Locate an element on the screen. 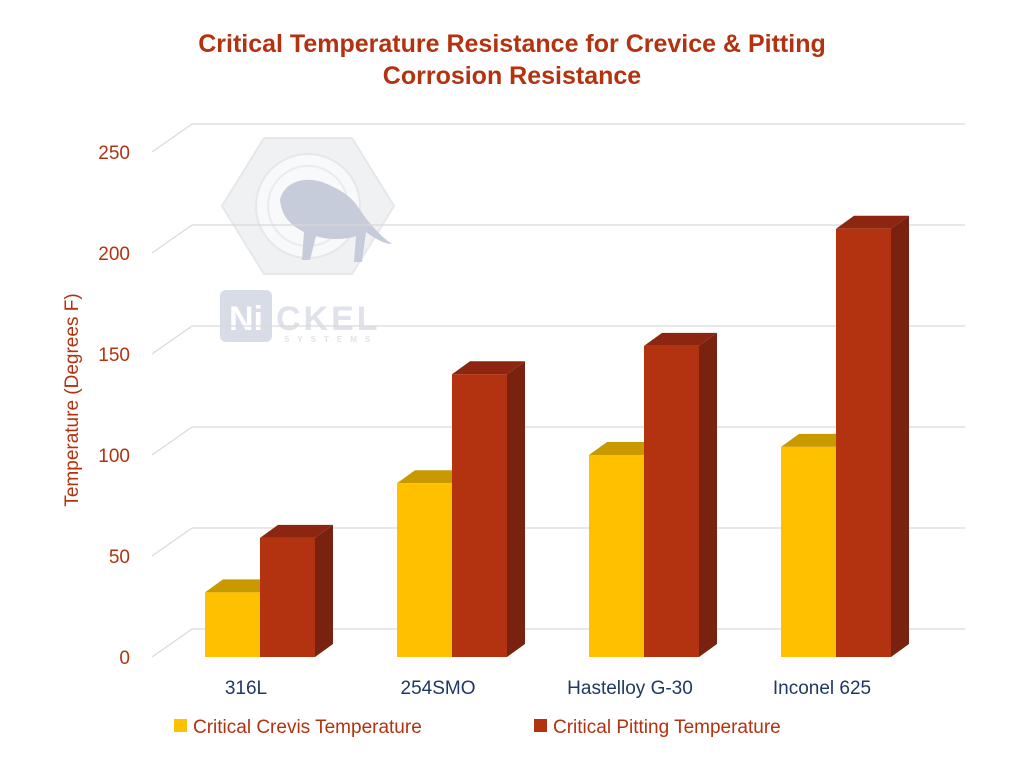 Image resolution: width=1024 pixels, height=768 pixels. legend-swatch-crevis is located at coordinates (180, 725).